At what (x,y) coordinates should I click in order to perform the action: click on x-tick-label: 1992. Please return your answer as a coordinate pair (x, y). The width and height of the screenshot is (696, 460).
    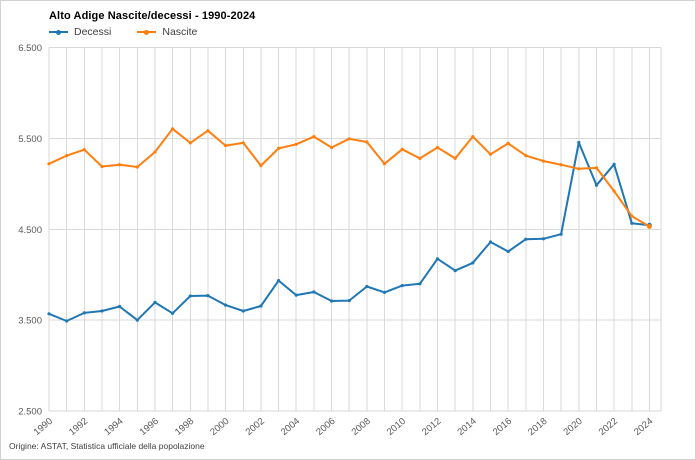
    Looking at the image, I should click on (78, 427).